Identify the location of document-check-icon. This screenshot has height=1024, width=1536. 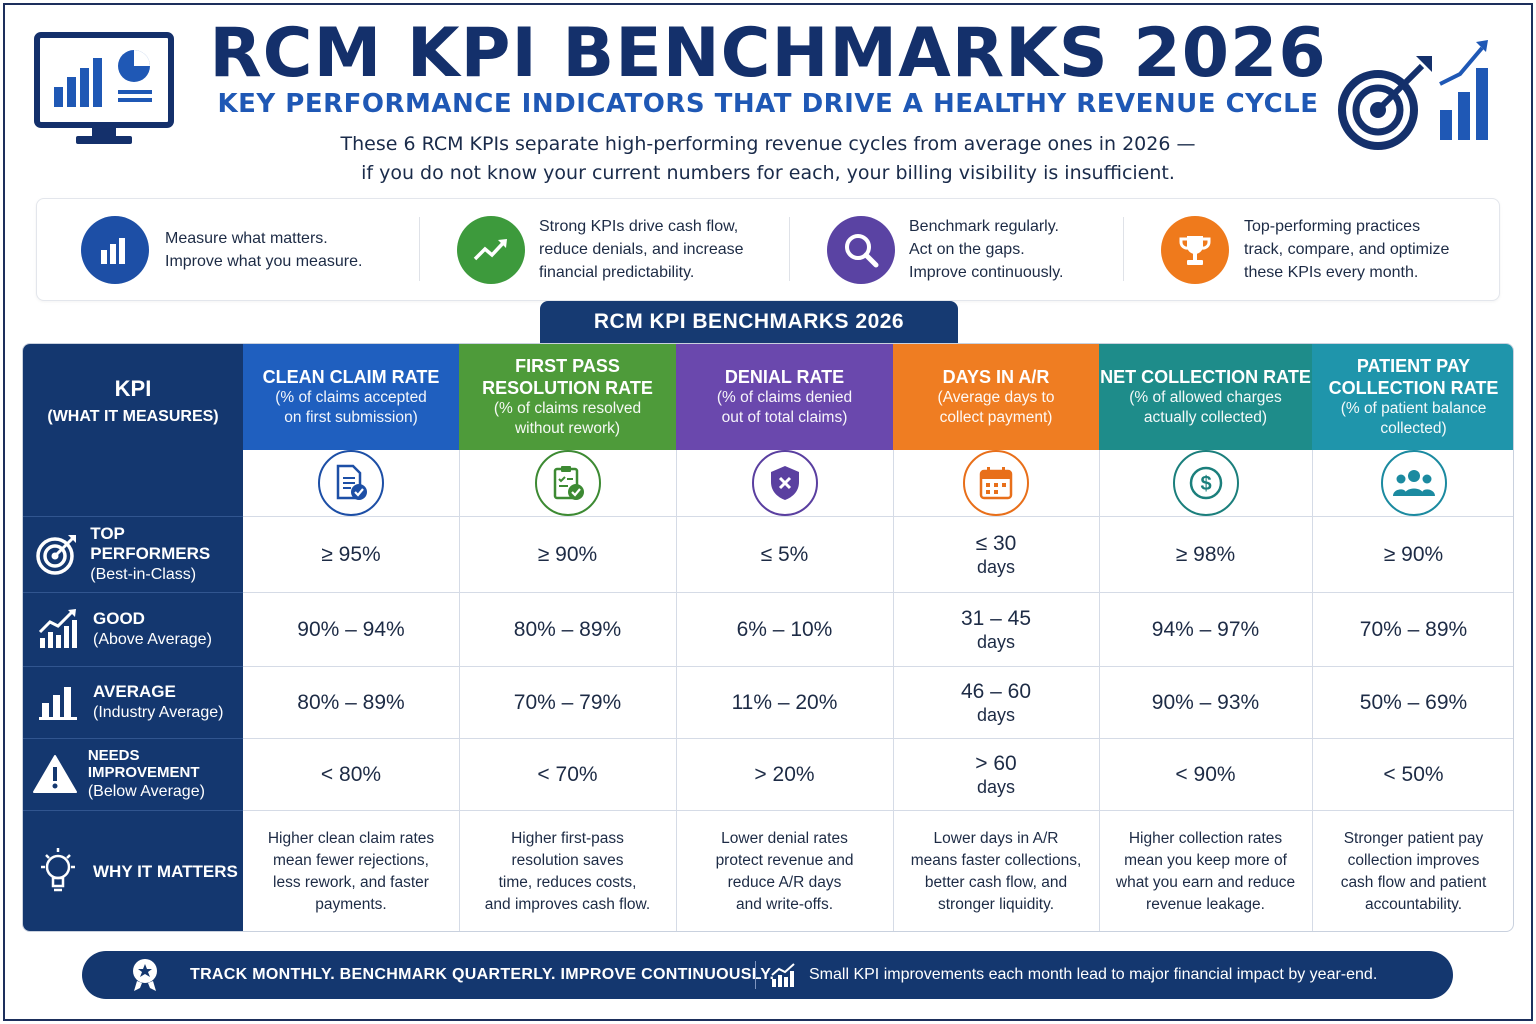
(351, 483).